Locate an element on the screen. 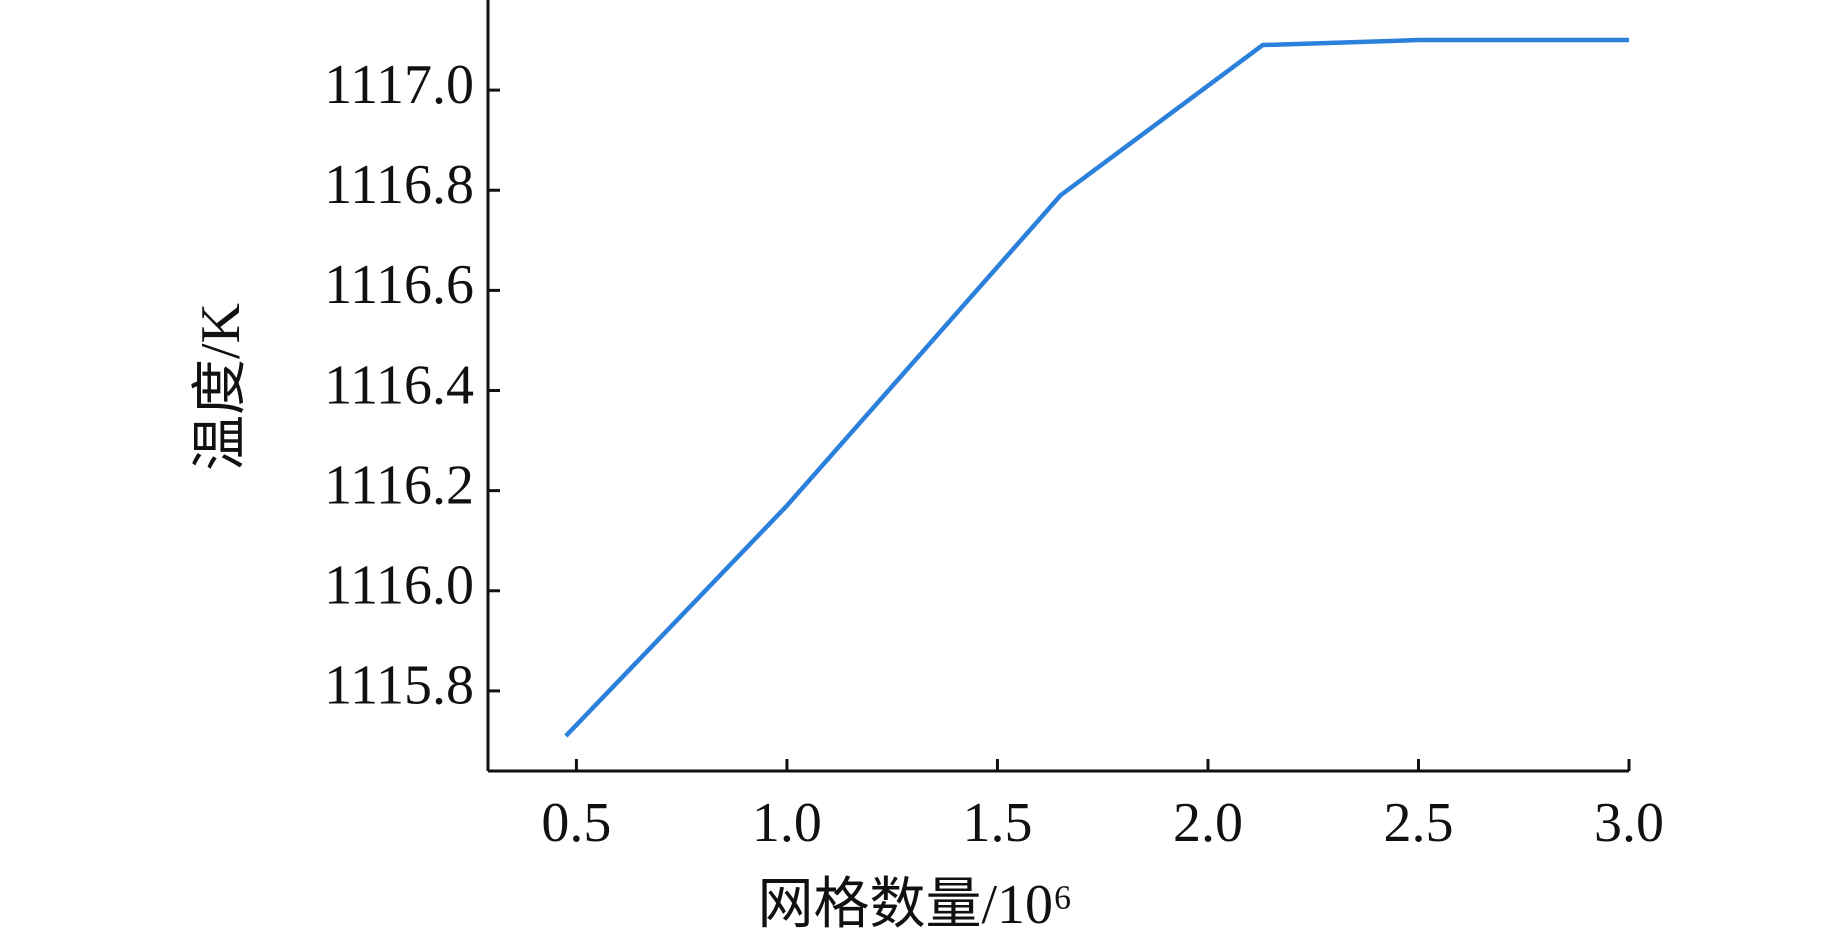 Image resolution: width=1843 pixels, height=944 pixels. y-tick-label: 1116.6 is located at coordinates (399, 285).